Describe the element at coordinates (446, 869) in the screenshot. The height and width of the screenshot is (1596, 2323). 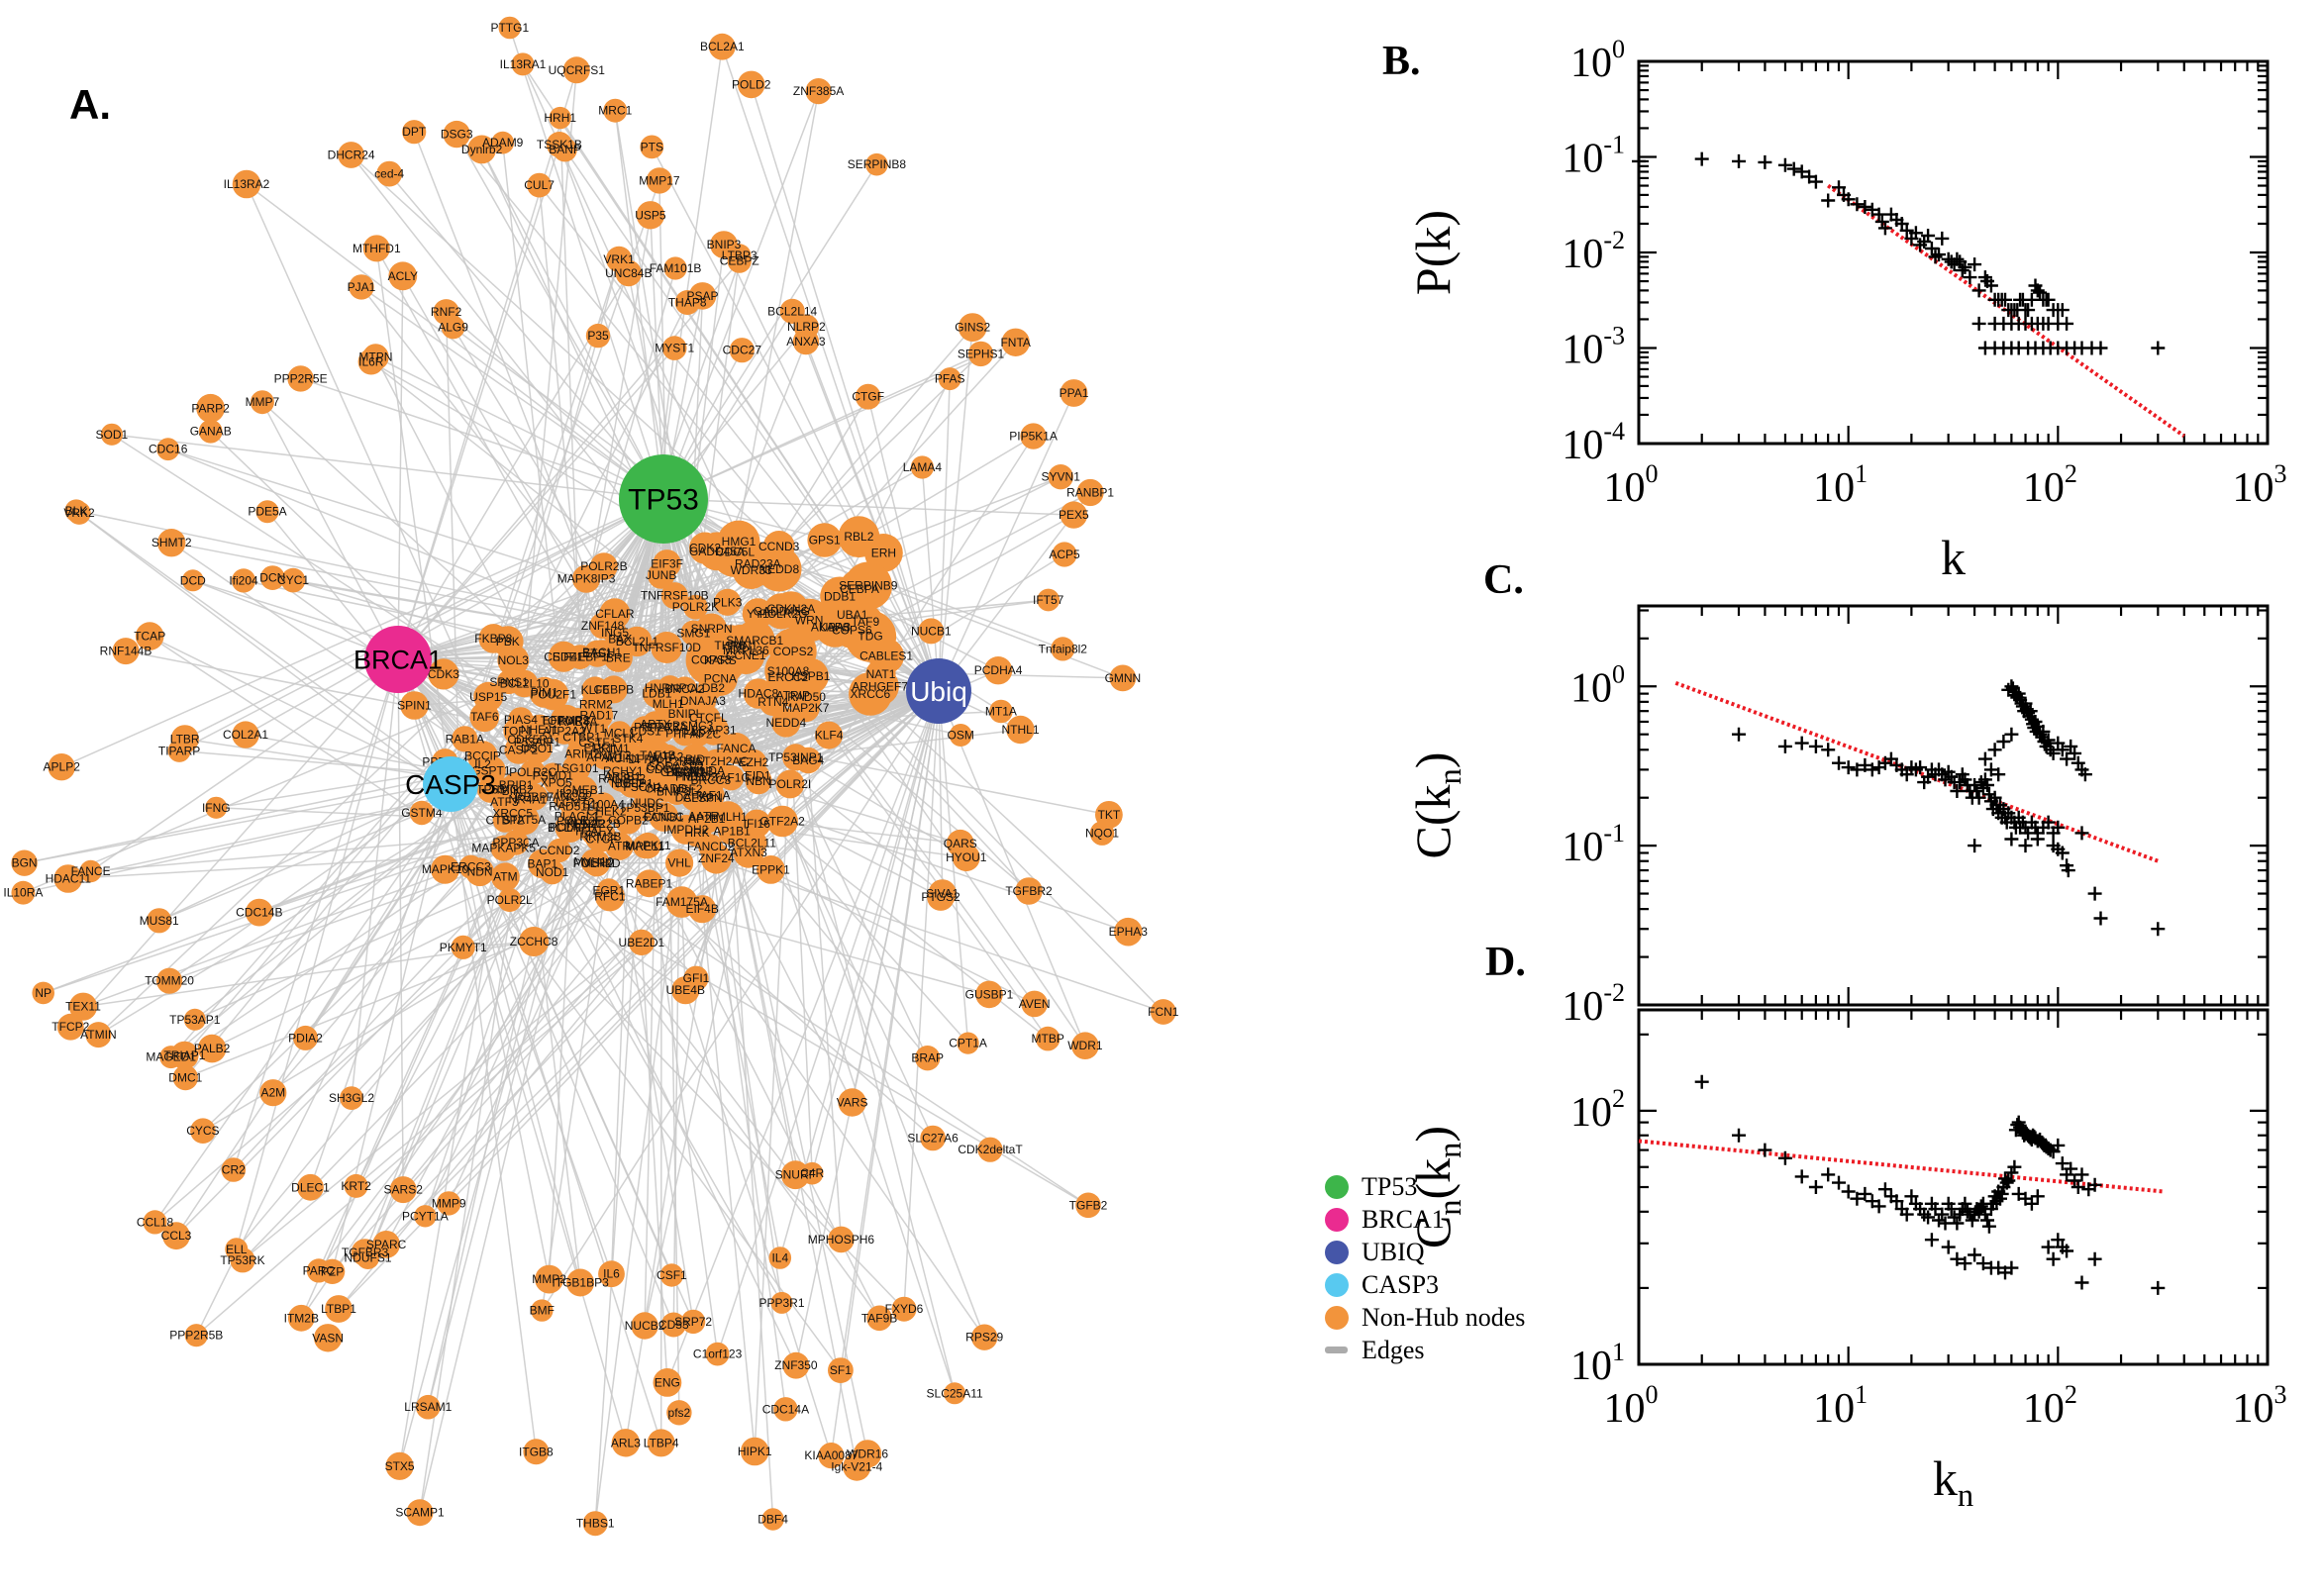
I see `network-node-label: MAPK10` at that location.